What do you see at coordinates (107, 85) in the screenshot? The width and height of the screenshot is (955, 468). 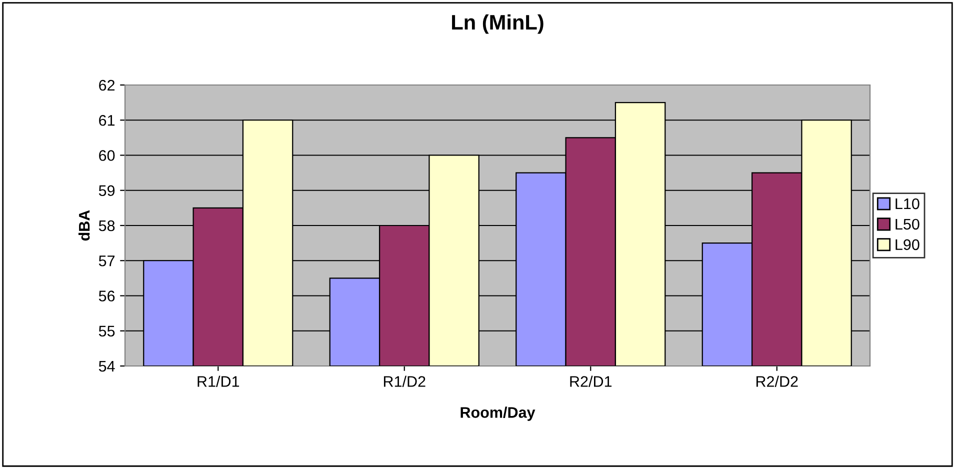 I see `y-tick-label: 62` at bounding box center [107, 85].